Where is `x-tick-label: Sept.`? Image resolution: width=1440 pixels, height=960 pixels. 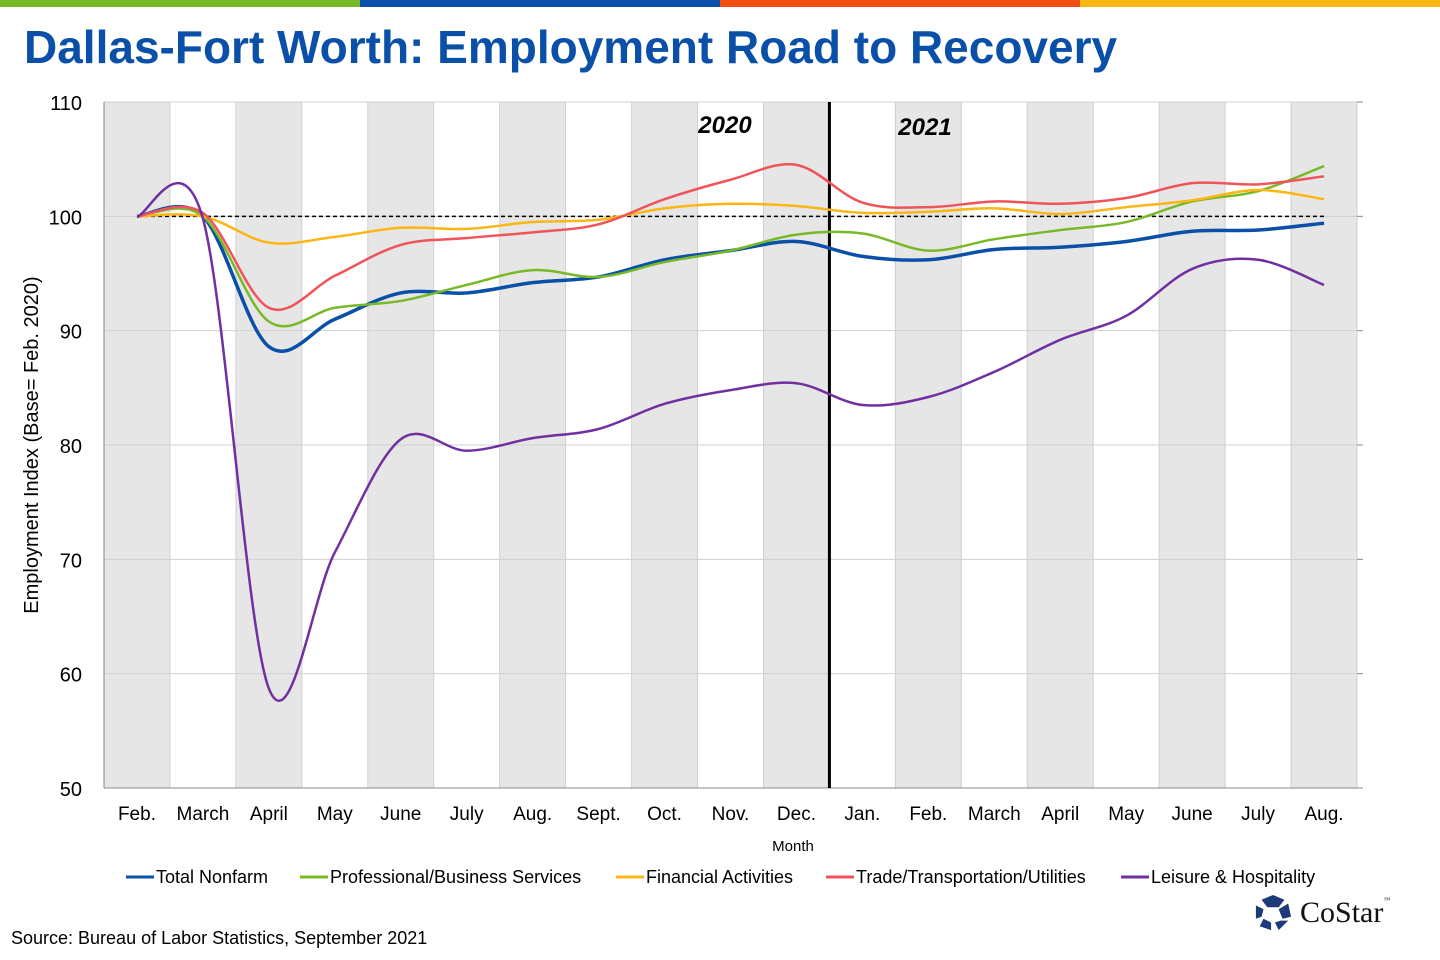
x-tick-label: Sept. is located at coordinates (598, 814).